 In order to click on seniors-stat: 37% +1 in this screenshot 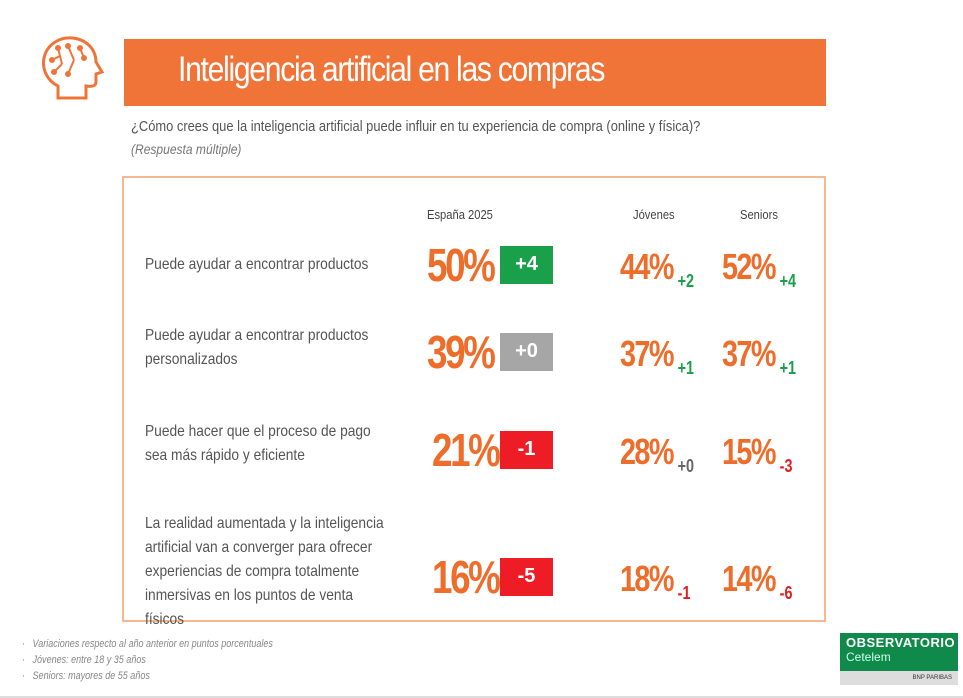, I will do `click(759, 361)`.